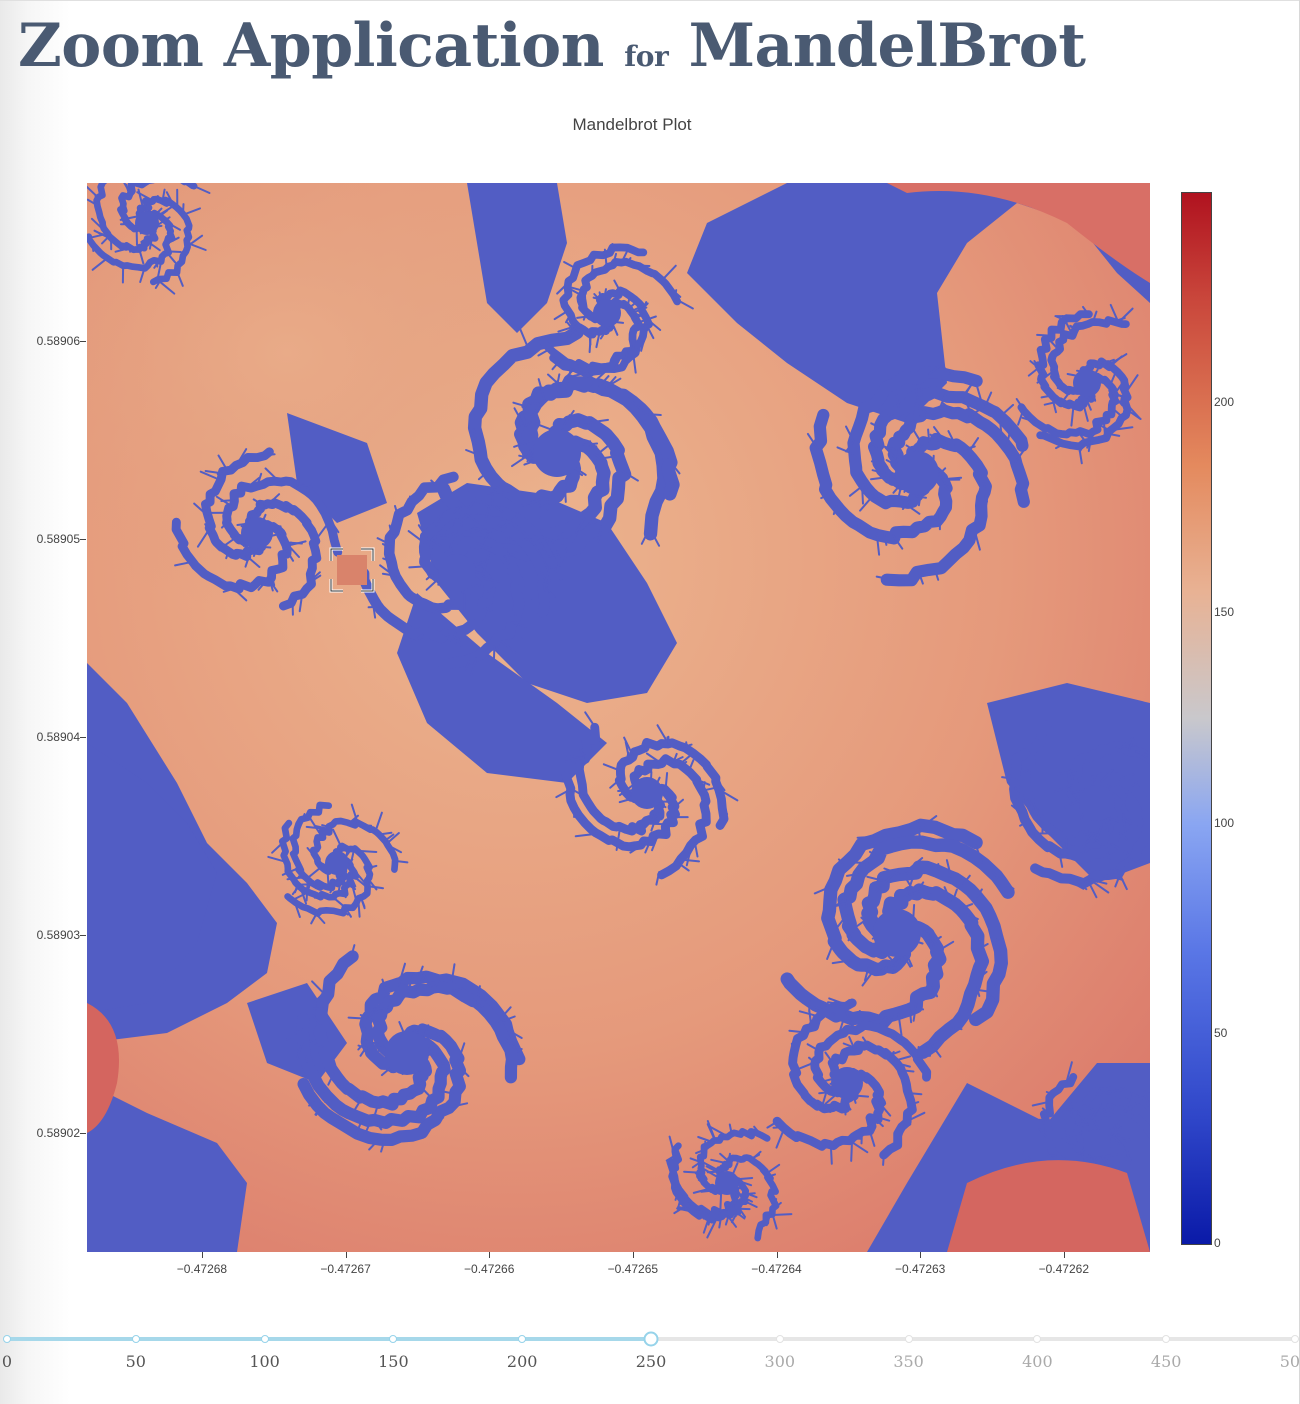 This screenshot has width=1300, height=1404. Describe the element at coordinates (920, 1269) in the screenshot. I see `x-tick-label: −0.47263` at that location.